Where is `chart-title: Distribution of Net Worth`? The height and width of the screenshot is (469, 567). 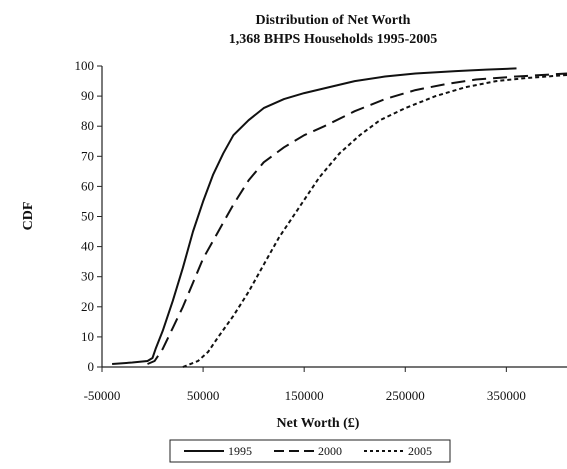
chart-title: Distribution of Net Worth is located at coordinates (333, 20).